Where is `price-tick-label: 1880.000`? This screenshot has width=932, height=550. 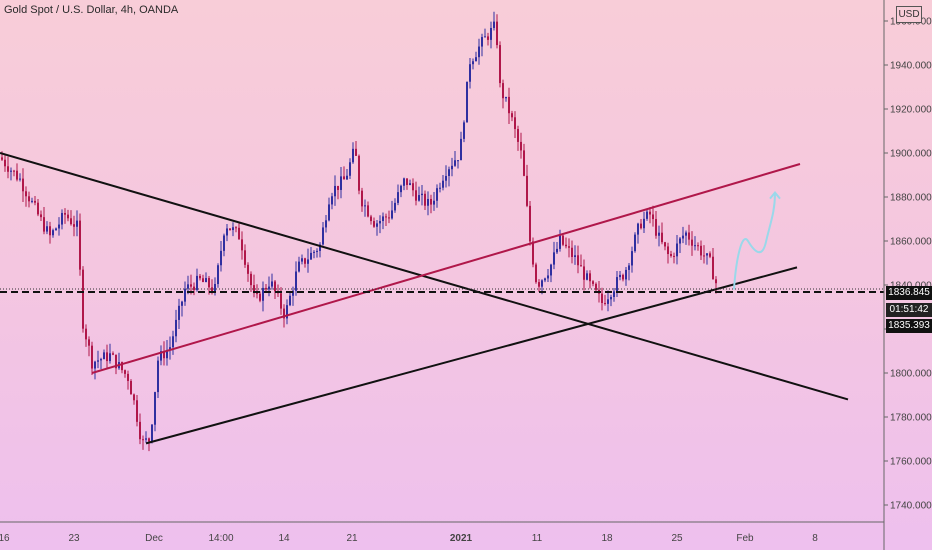
price-tick-label: 1880.000 is located at coordinates (911, 198).